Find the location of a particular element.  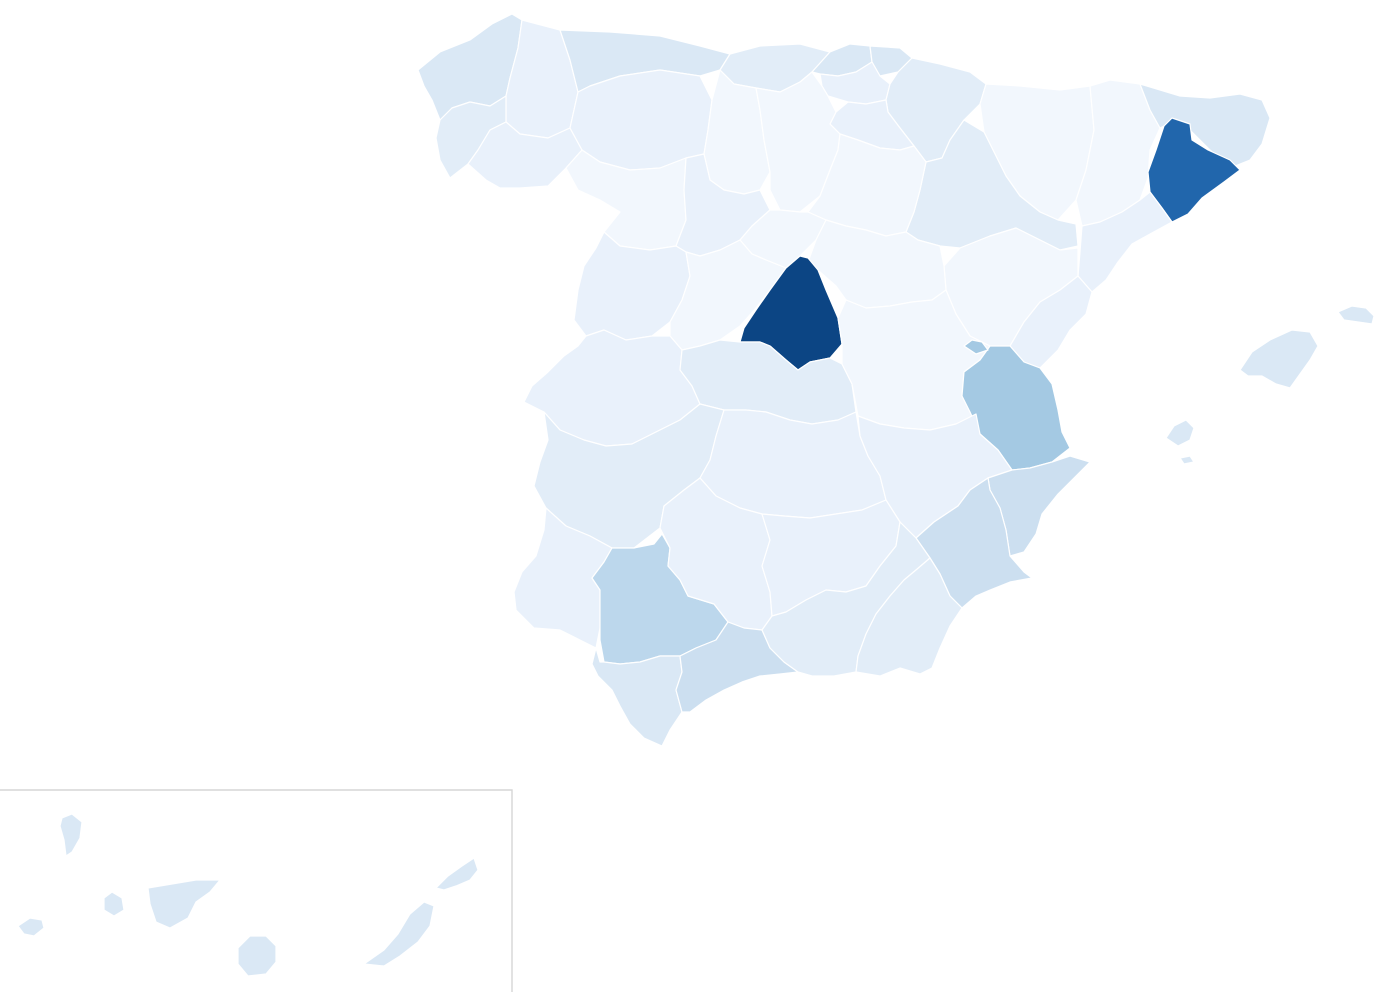

province-barcelona is located at coordinates (1194, 170).